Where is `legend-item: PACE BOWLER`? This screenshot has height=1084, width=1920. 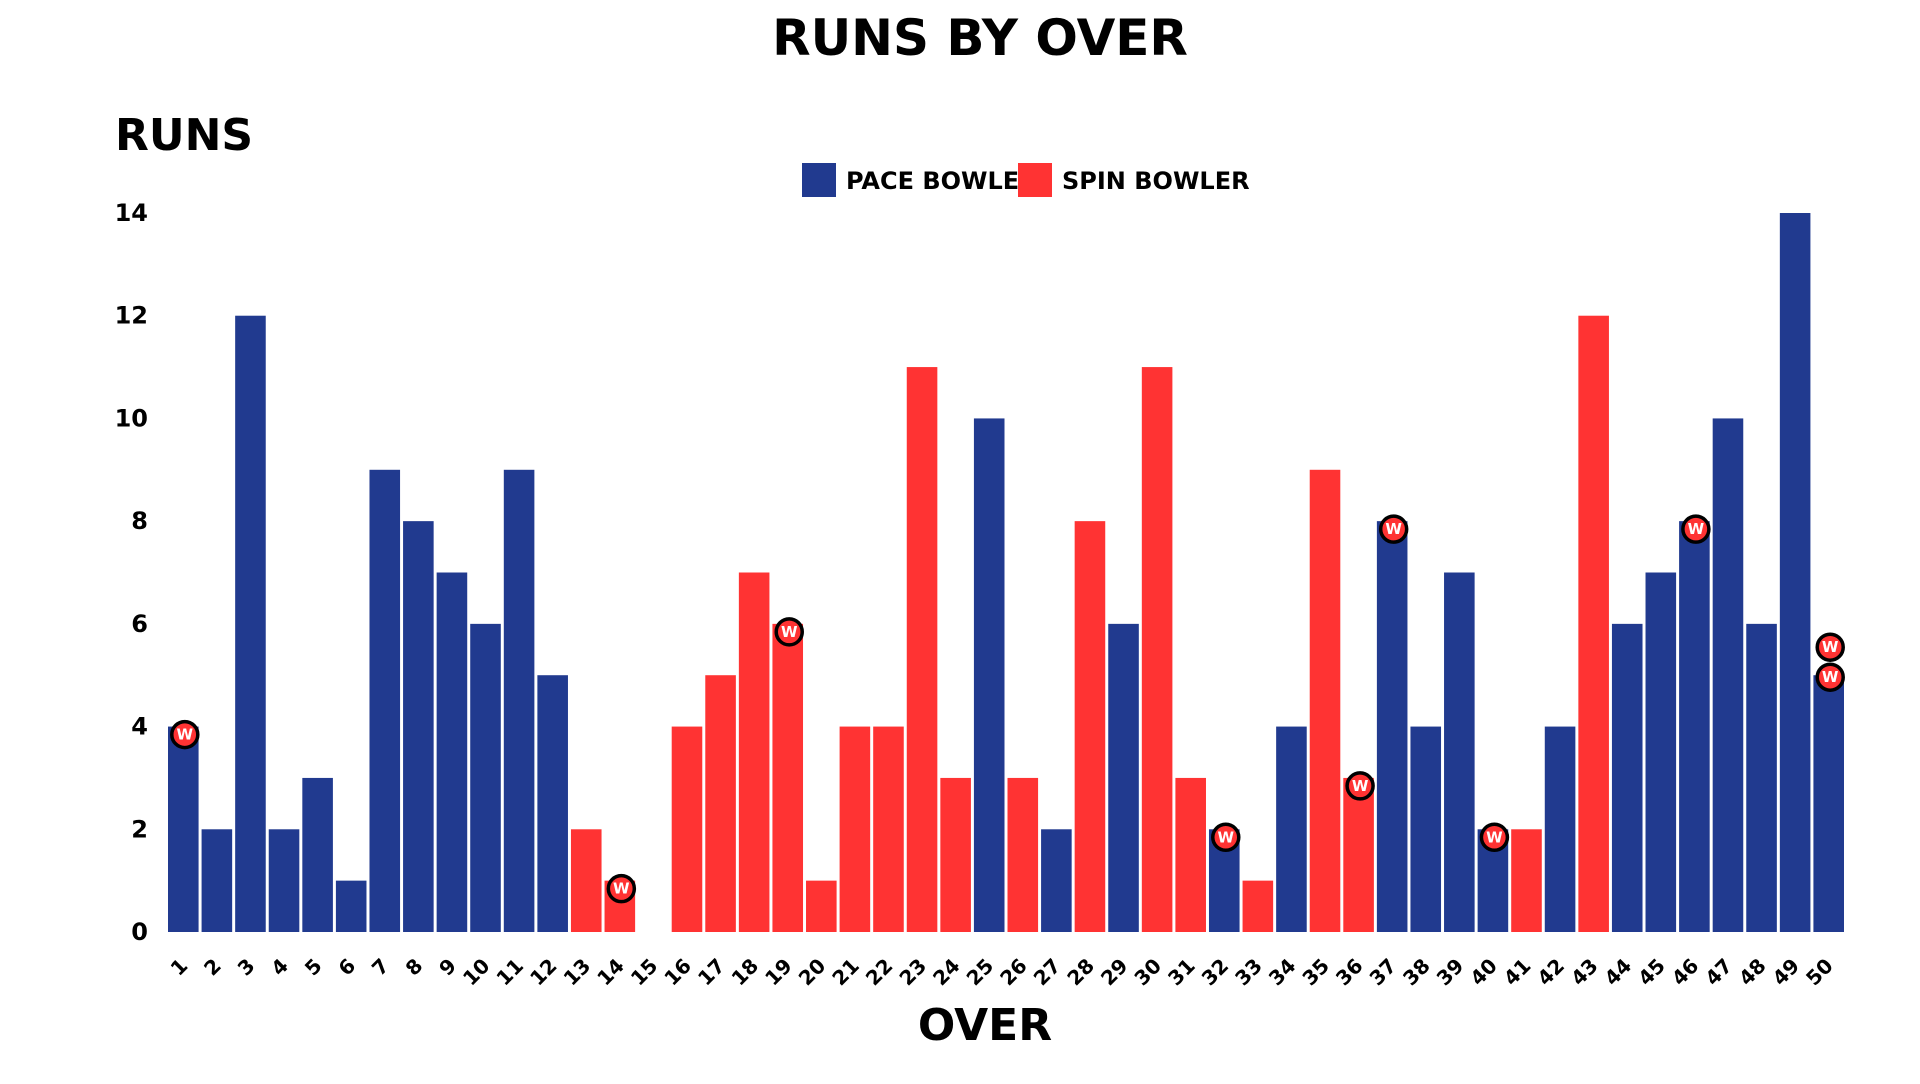
legend-item: PACE BOWLER is located at coordinates (920, 180).